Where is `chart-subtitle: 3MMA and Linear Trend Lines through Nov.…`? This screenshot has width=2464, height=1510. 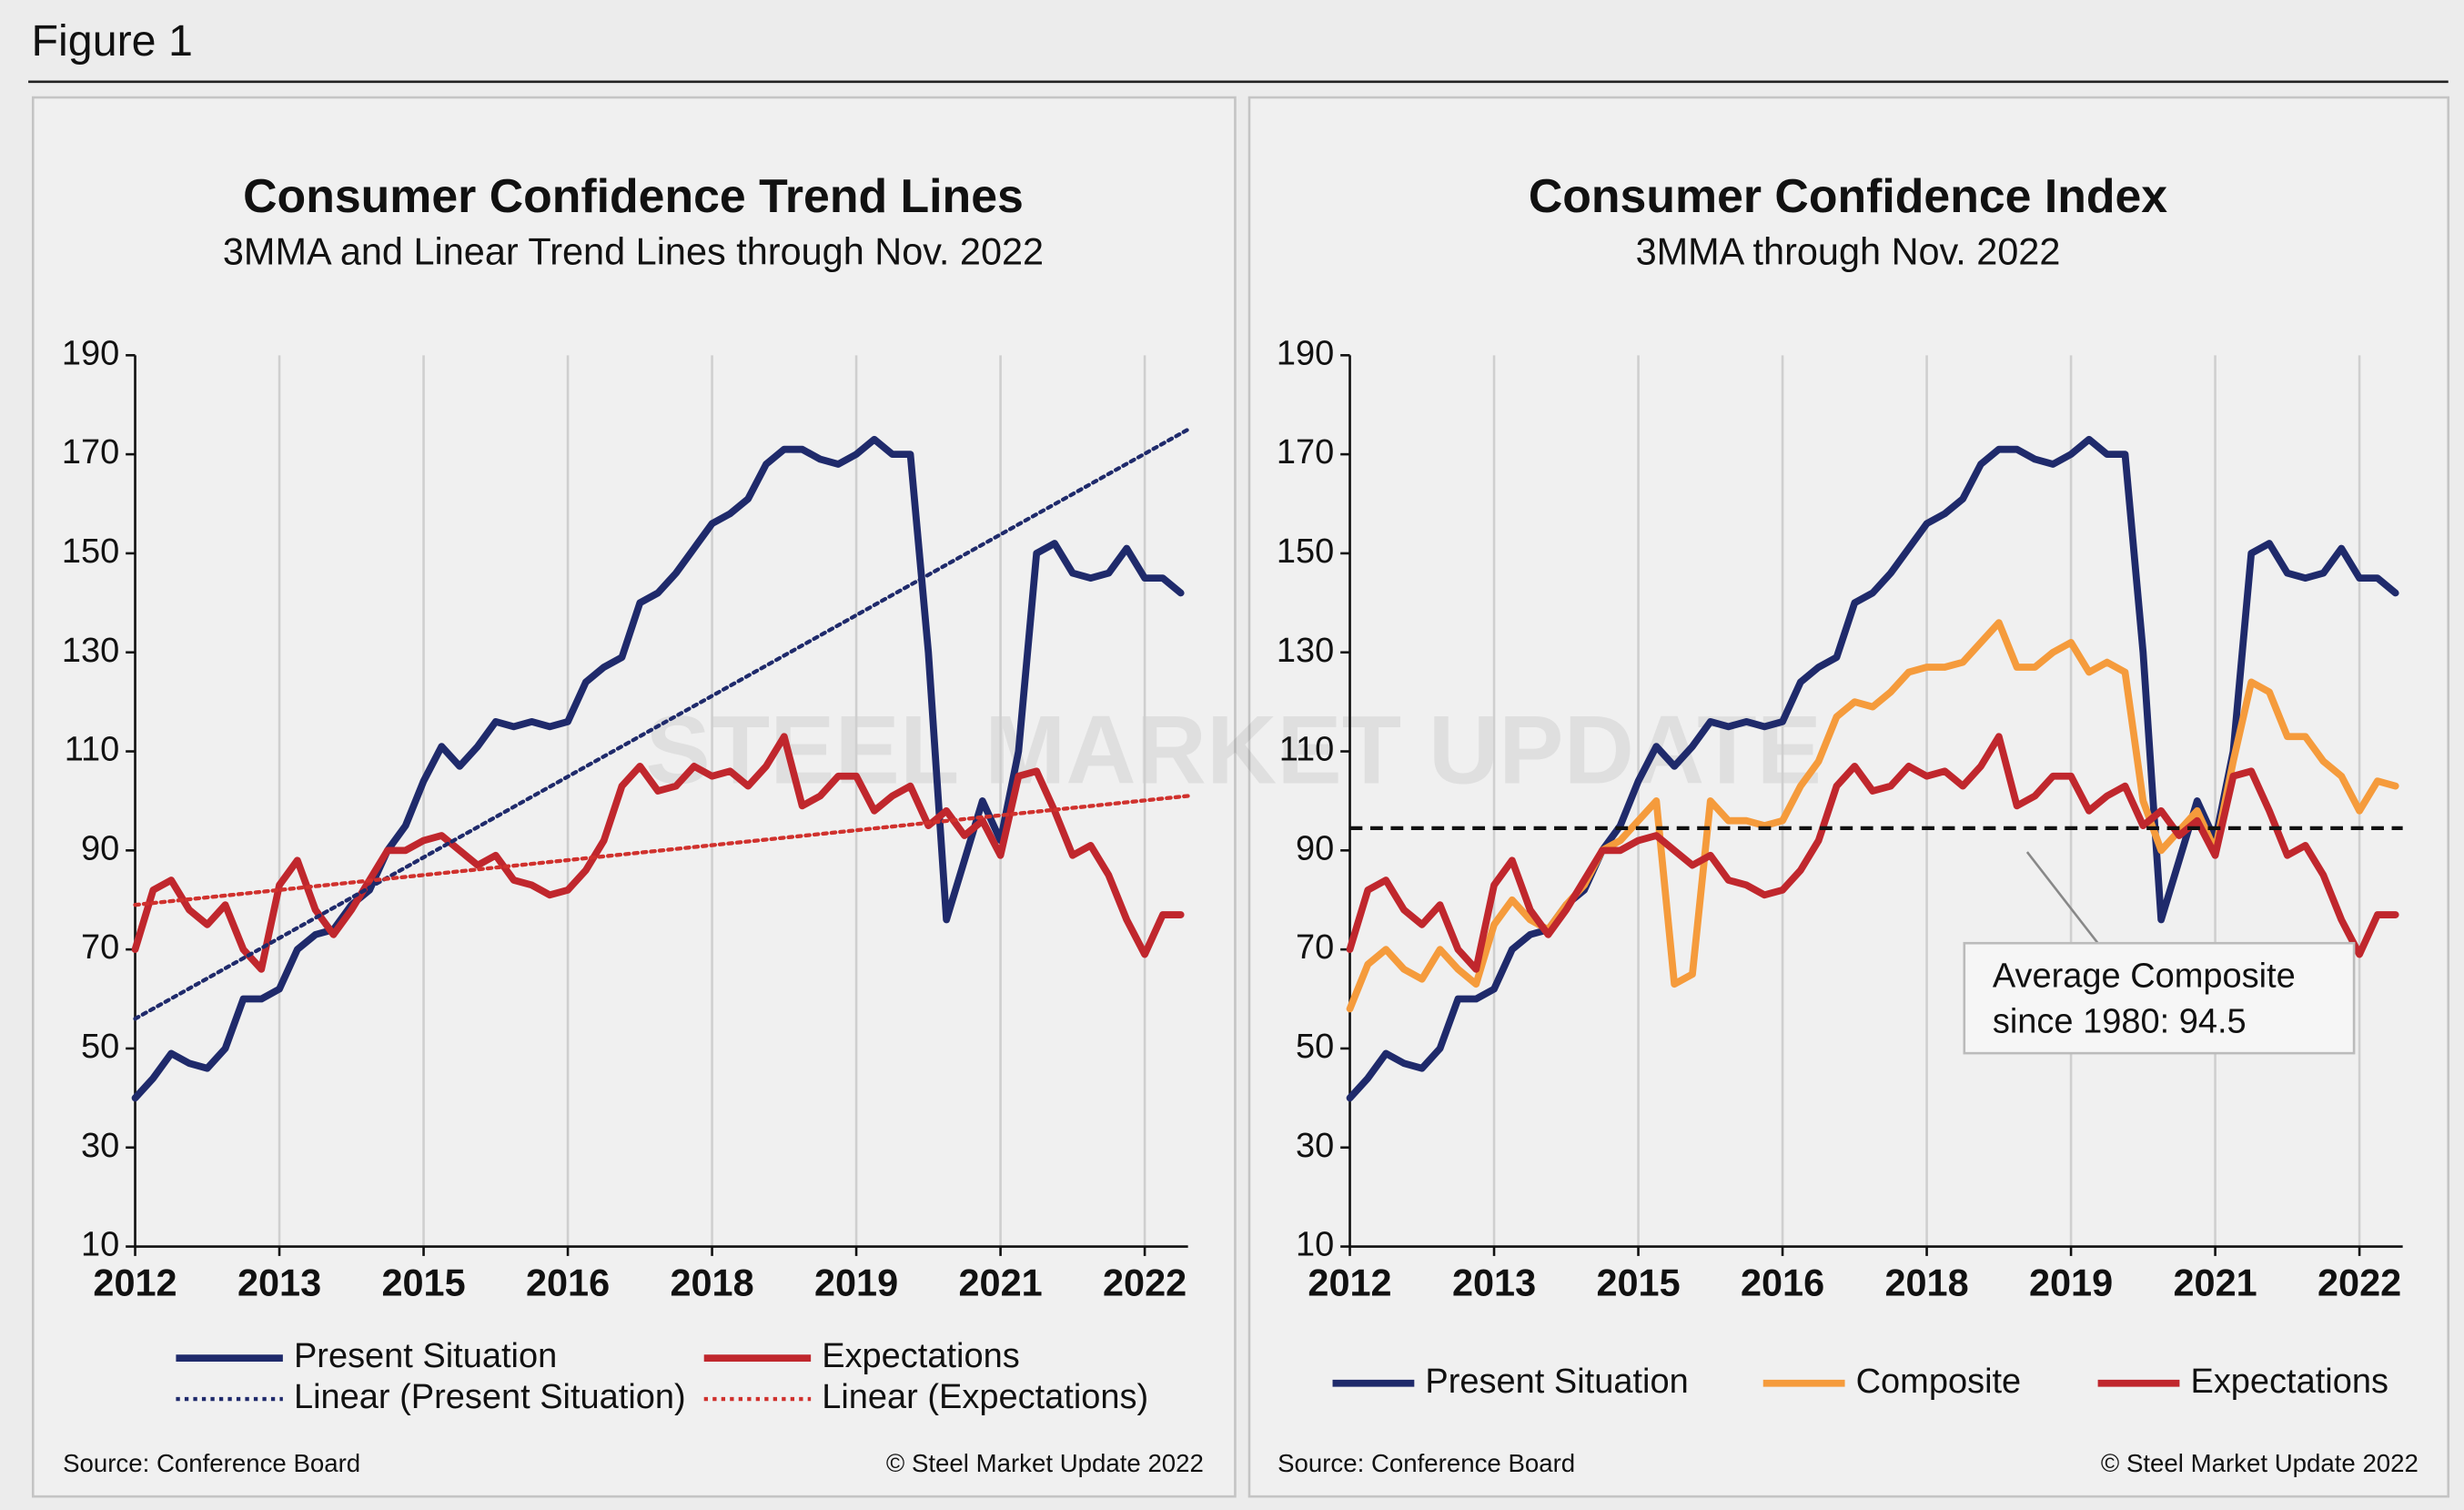 chart-subtitle: 3MMA and Linear Trend Lines through Nov.… is located at coordinates (633, 251).